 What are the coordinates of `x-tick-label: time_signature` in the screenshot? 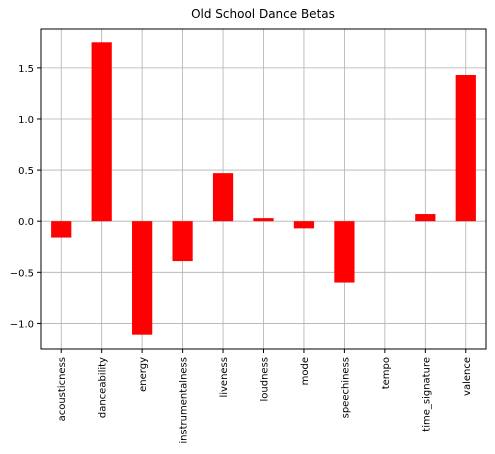 It's located at (426, 394).